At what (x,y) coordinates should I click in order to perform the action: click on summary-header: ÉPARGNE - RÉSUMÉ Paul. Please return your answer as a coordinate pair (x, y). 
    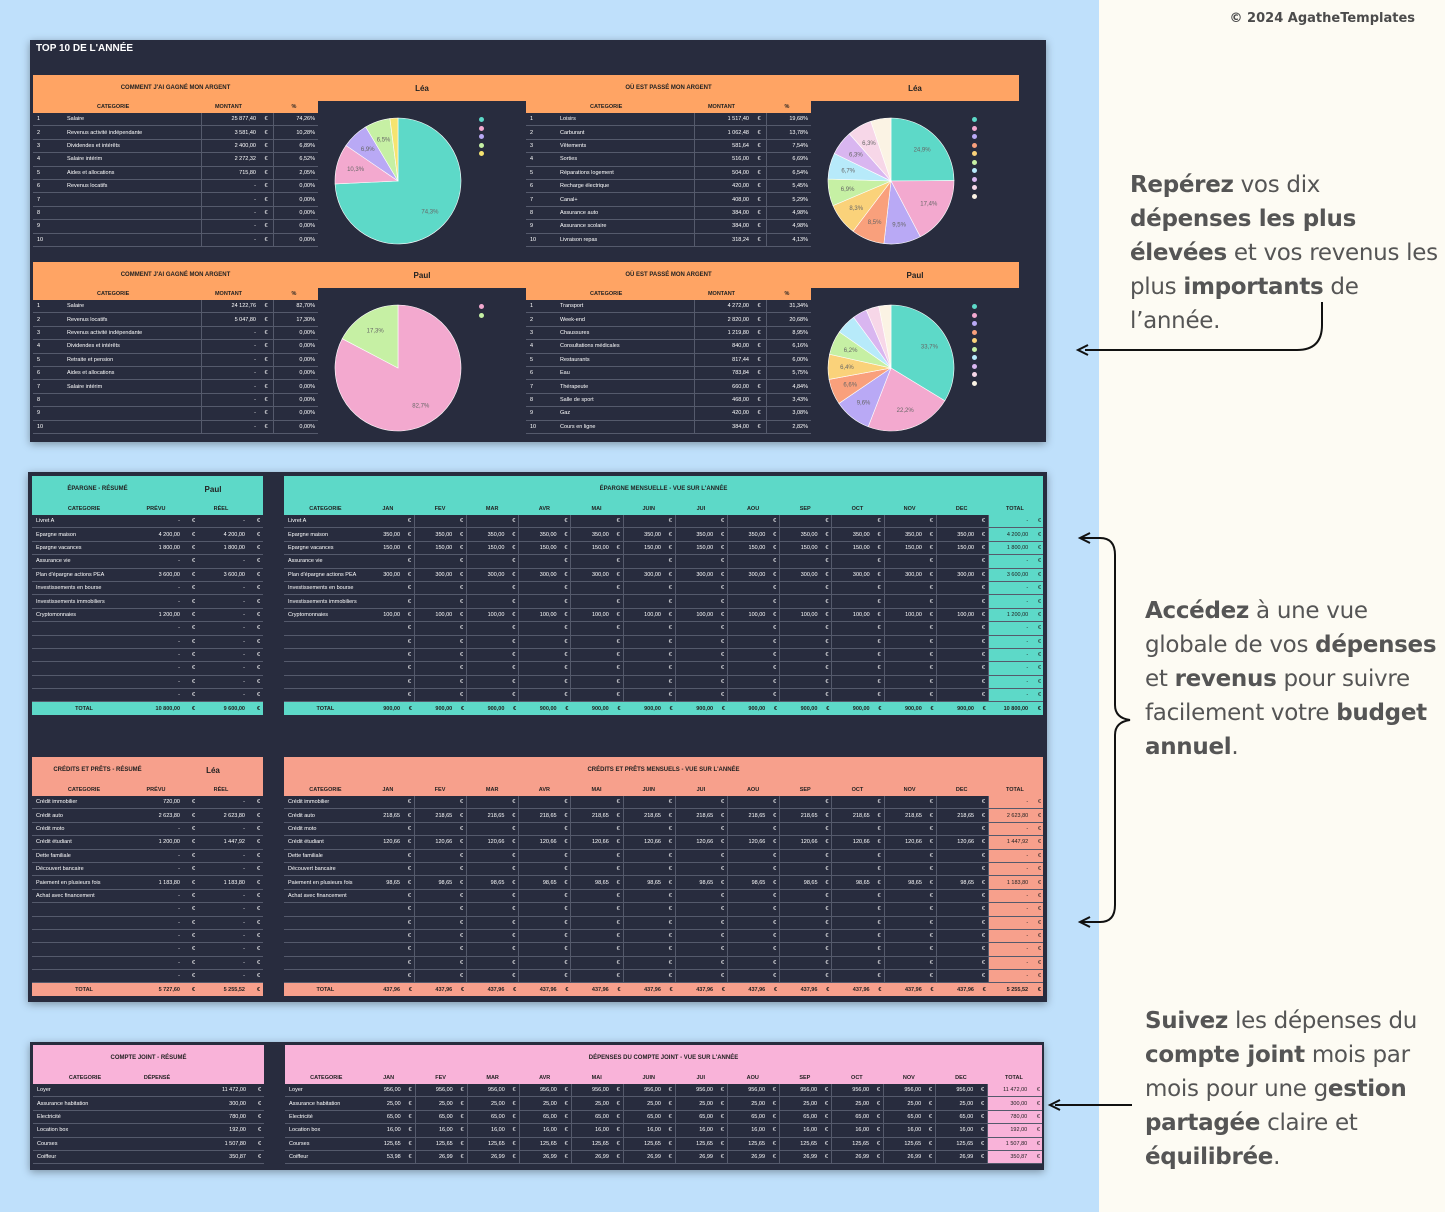
    Looking at the image, I should click on (147, 489).